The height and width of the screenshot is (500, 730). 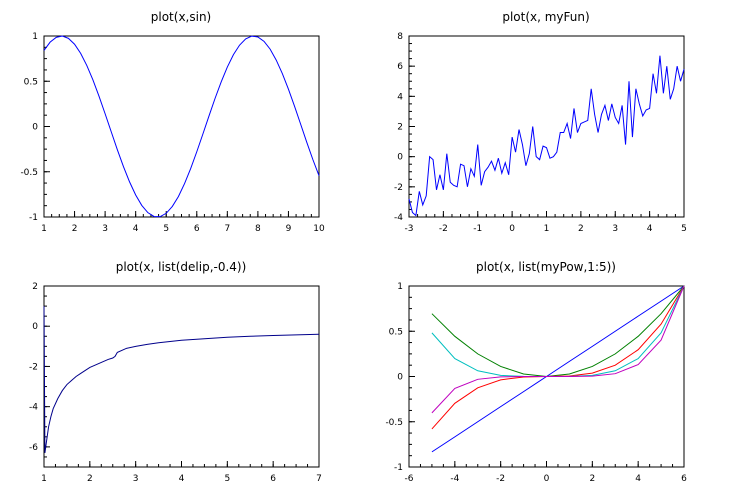 What do you see at coordinates (181, 17) in the screenshot?
I see `subplot-sin-title: plot(x,sin)` at bounding box center [181, 17].